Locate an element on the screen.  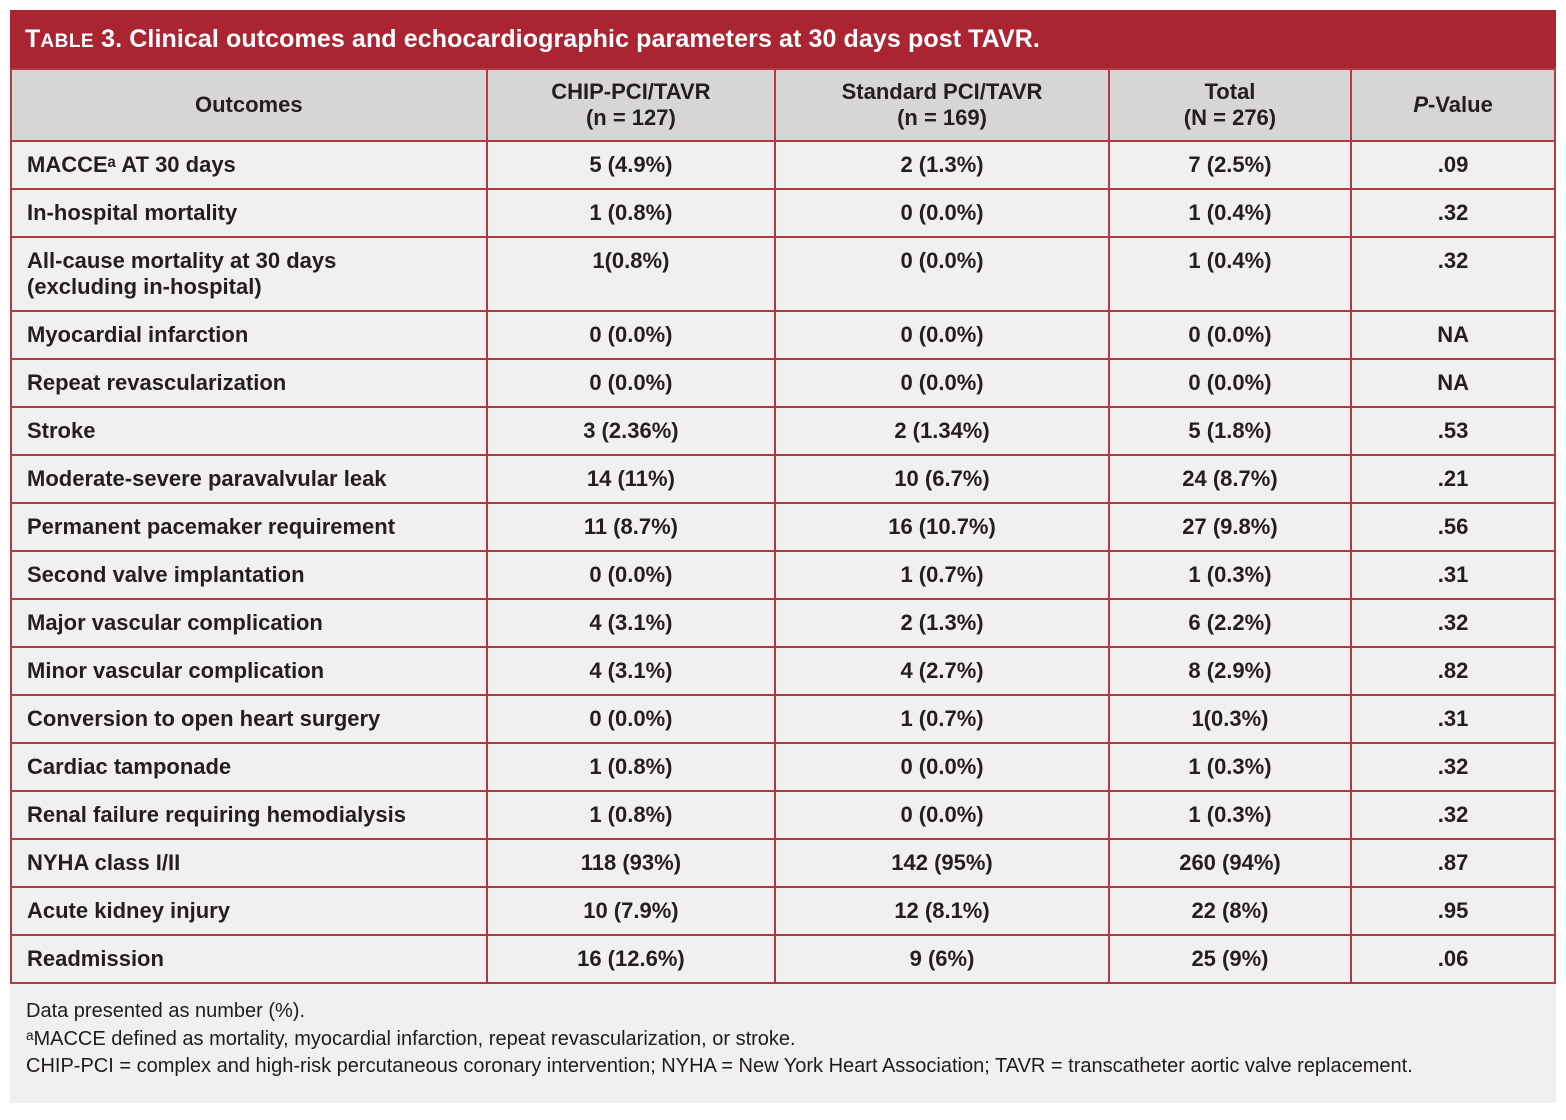
total-value-cell: 22 (8%) is located at coordinates (1230, 911).